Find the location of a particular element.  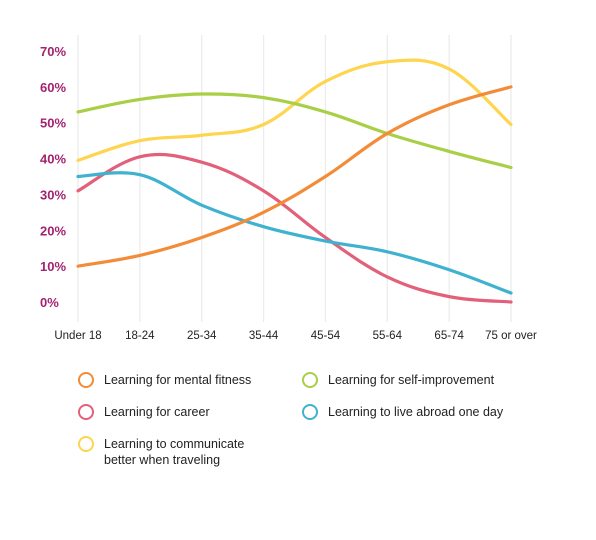

legend-item-self-improvement: Learning for self-improvement is located at coordinates (398, 380).